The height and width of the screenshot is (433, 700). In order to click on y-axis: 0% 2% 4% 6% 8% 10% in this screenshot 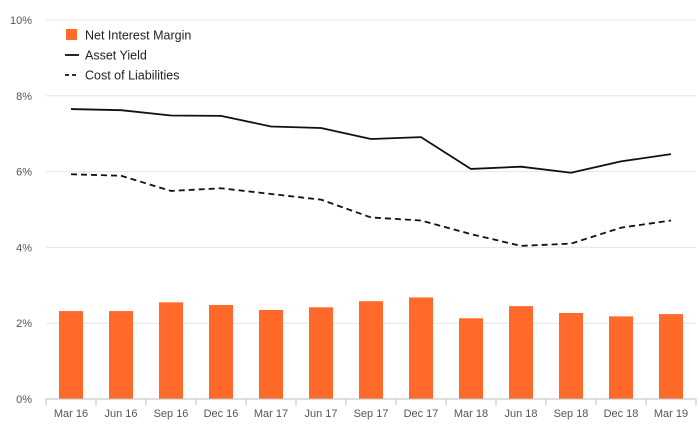, I will do `click(21, 210)`.